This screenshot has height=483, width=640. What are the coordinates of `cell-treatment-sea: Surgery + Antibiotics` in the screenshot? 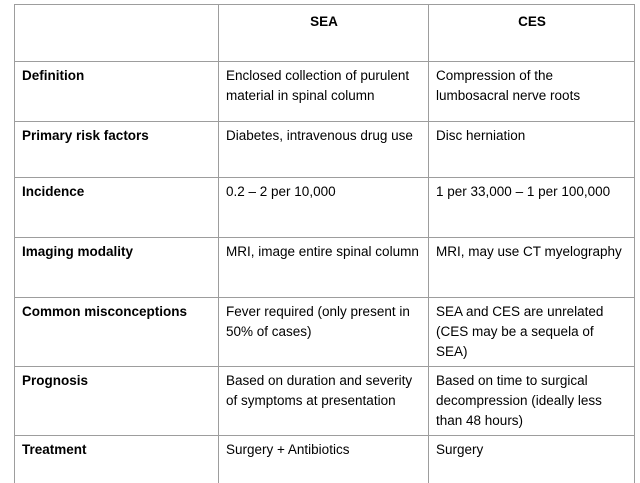 It's located at (323, 459).